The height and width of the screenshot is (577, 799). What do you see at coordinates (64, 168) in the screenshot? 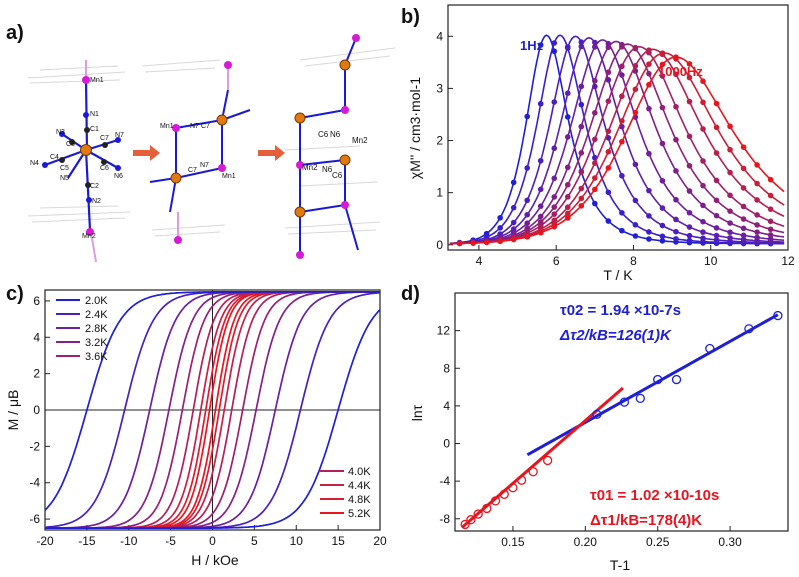
I see `svg-text: C5` at bounding box center [64, 168].